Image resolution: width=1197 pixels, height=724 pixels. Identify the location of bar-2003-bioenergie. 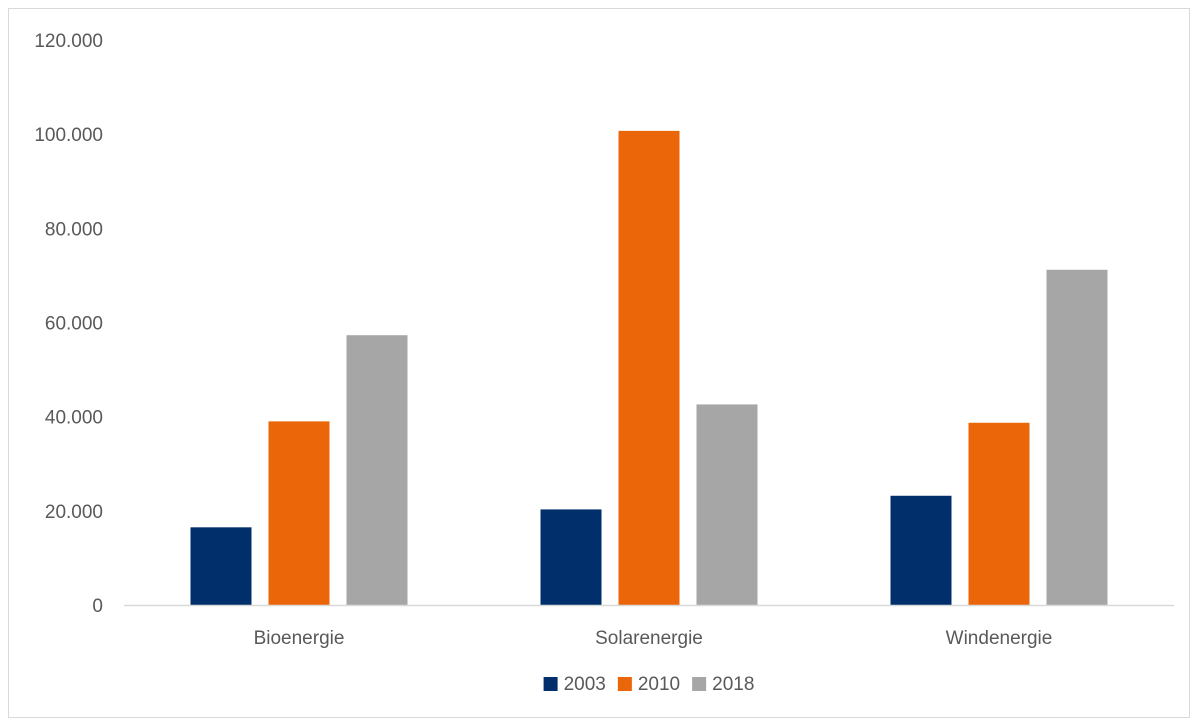
(221, 566).